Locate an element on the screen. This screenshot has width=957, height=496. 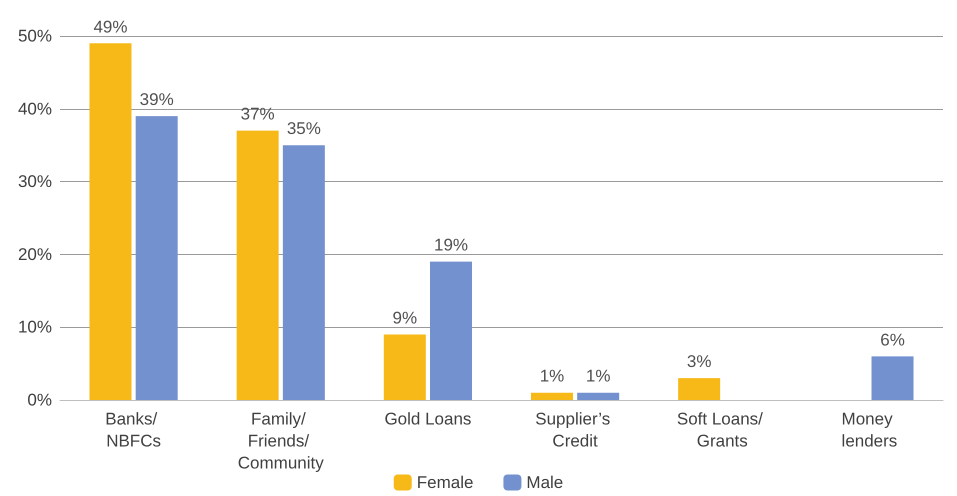
data-label: 37% is located at coordinates (257, 114).